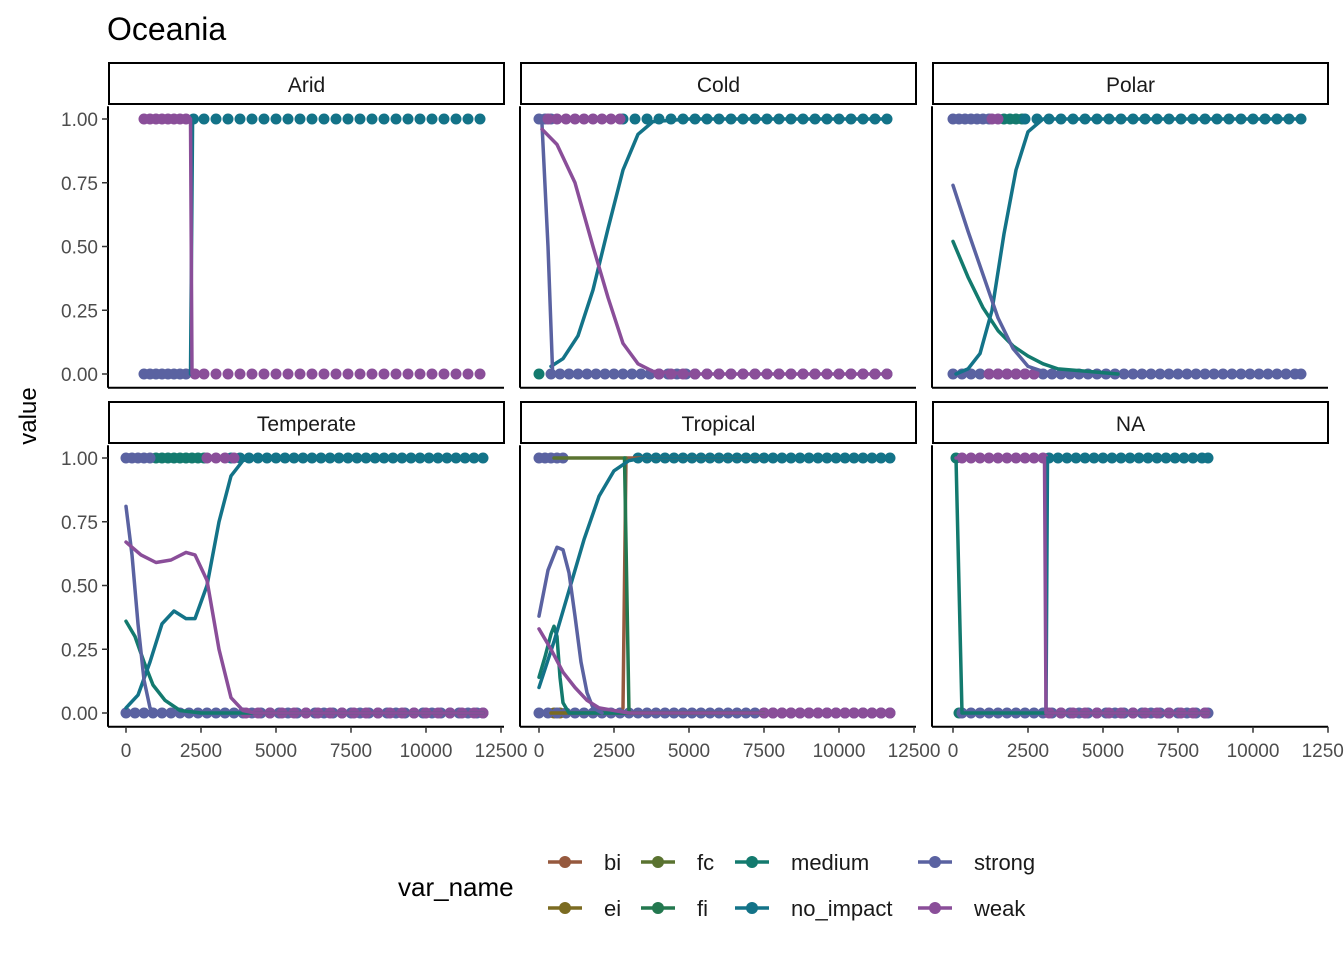 The width and height of the screenshot is (1344, 960). Describe the element at coordinates (842, 908) in the screenshot. I see `legend-label-no-impact: no_impact` at that location.